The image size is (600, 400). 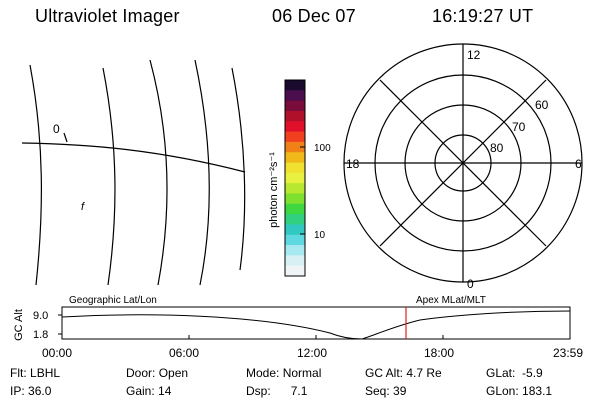 I want to click on timeline-left-caption: Geographic Lat/Lon, so click(x=113, y=300).